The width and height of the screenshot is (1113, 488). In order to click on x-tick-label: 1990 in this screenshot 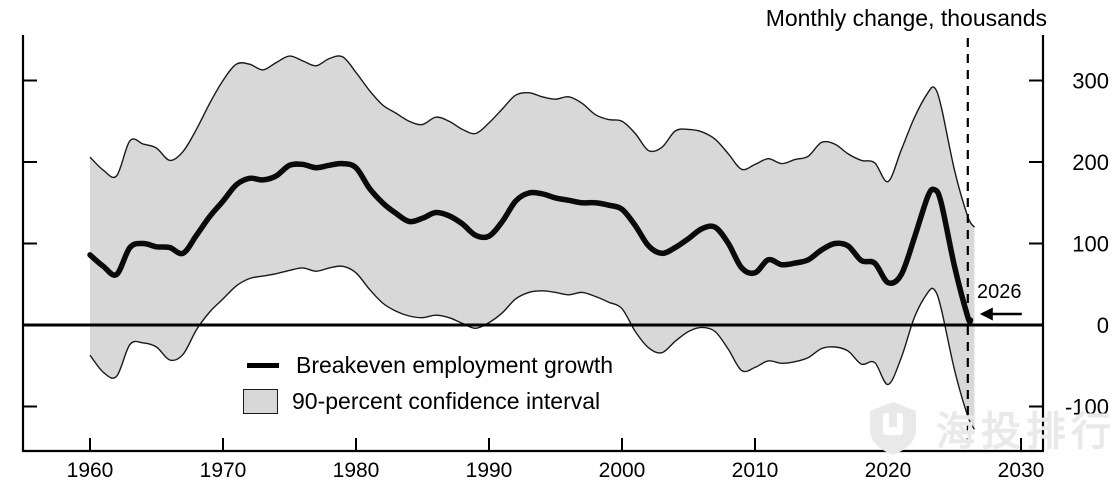, I will do `click(489, 470)`.